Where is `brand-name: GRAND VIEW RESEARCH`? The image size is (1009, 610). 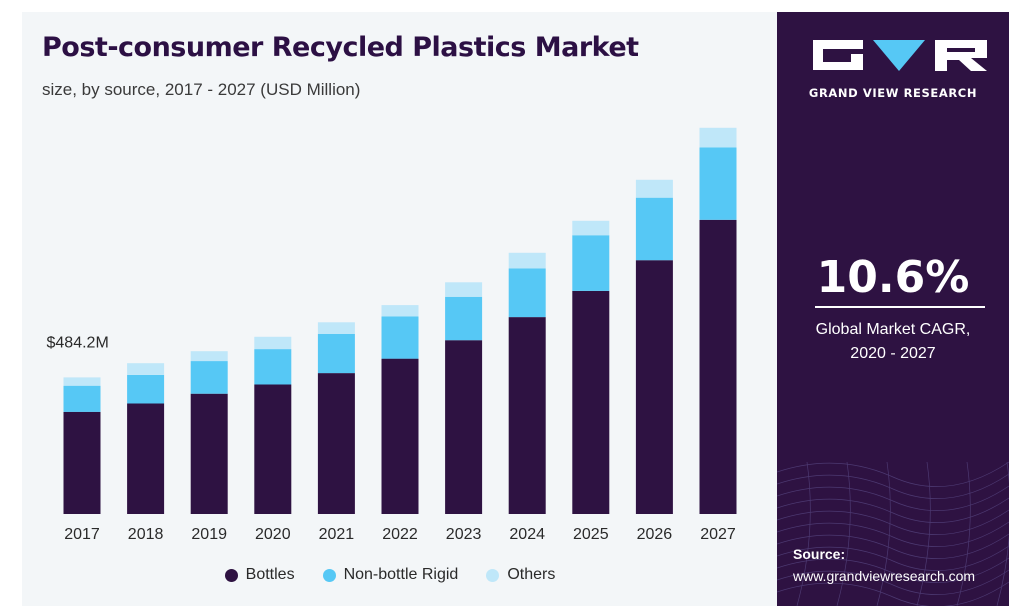 brand-name: GRAND VIEW RESEARCH is located at coordinates (893, 93).